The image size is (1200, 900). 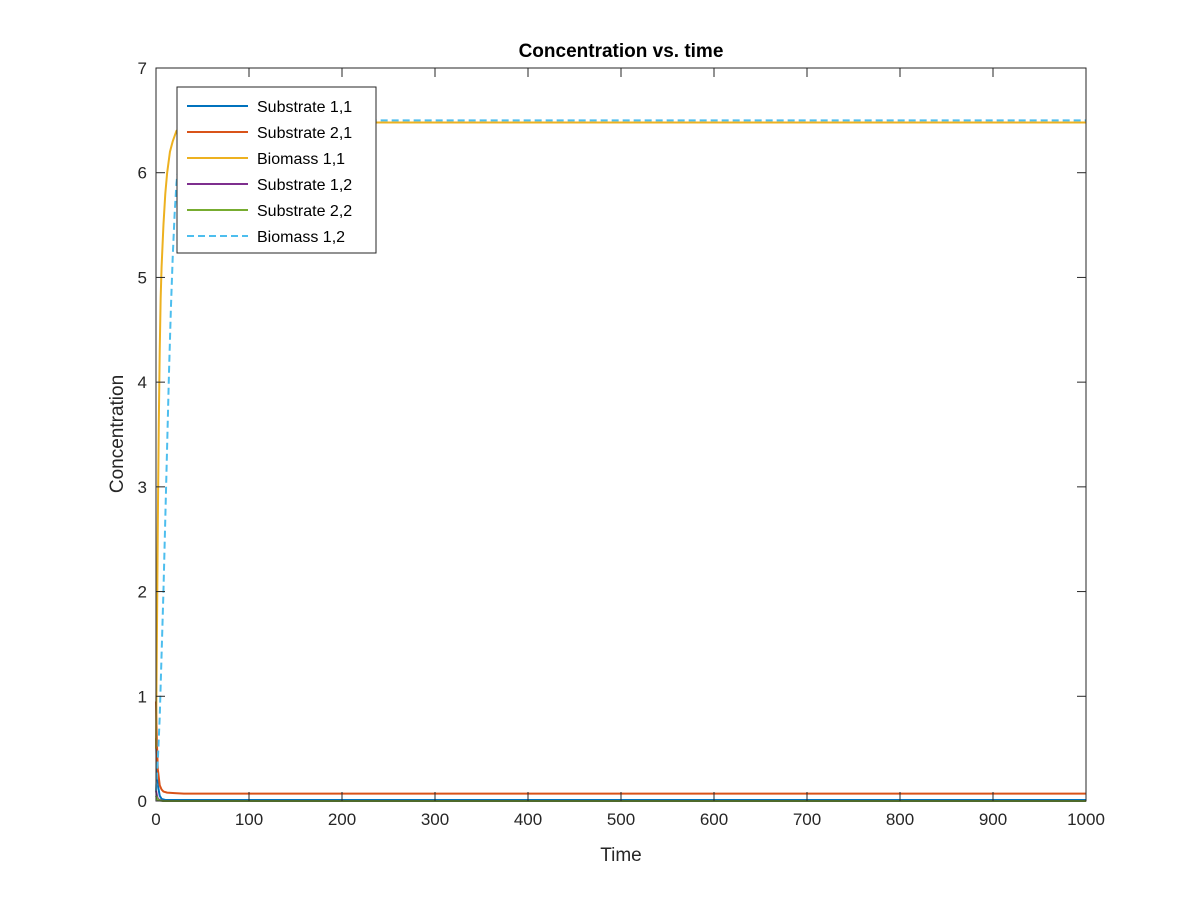 I want to click on legend-label-4: Substrate 1,2, so click(x=304, y=185).